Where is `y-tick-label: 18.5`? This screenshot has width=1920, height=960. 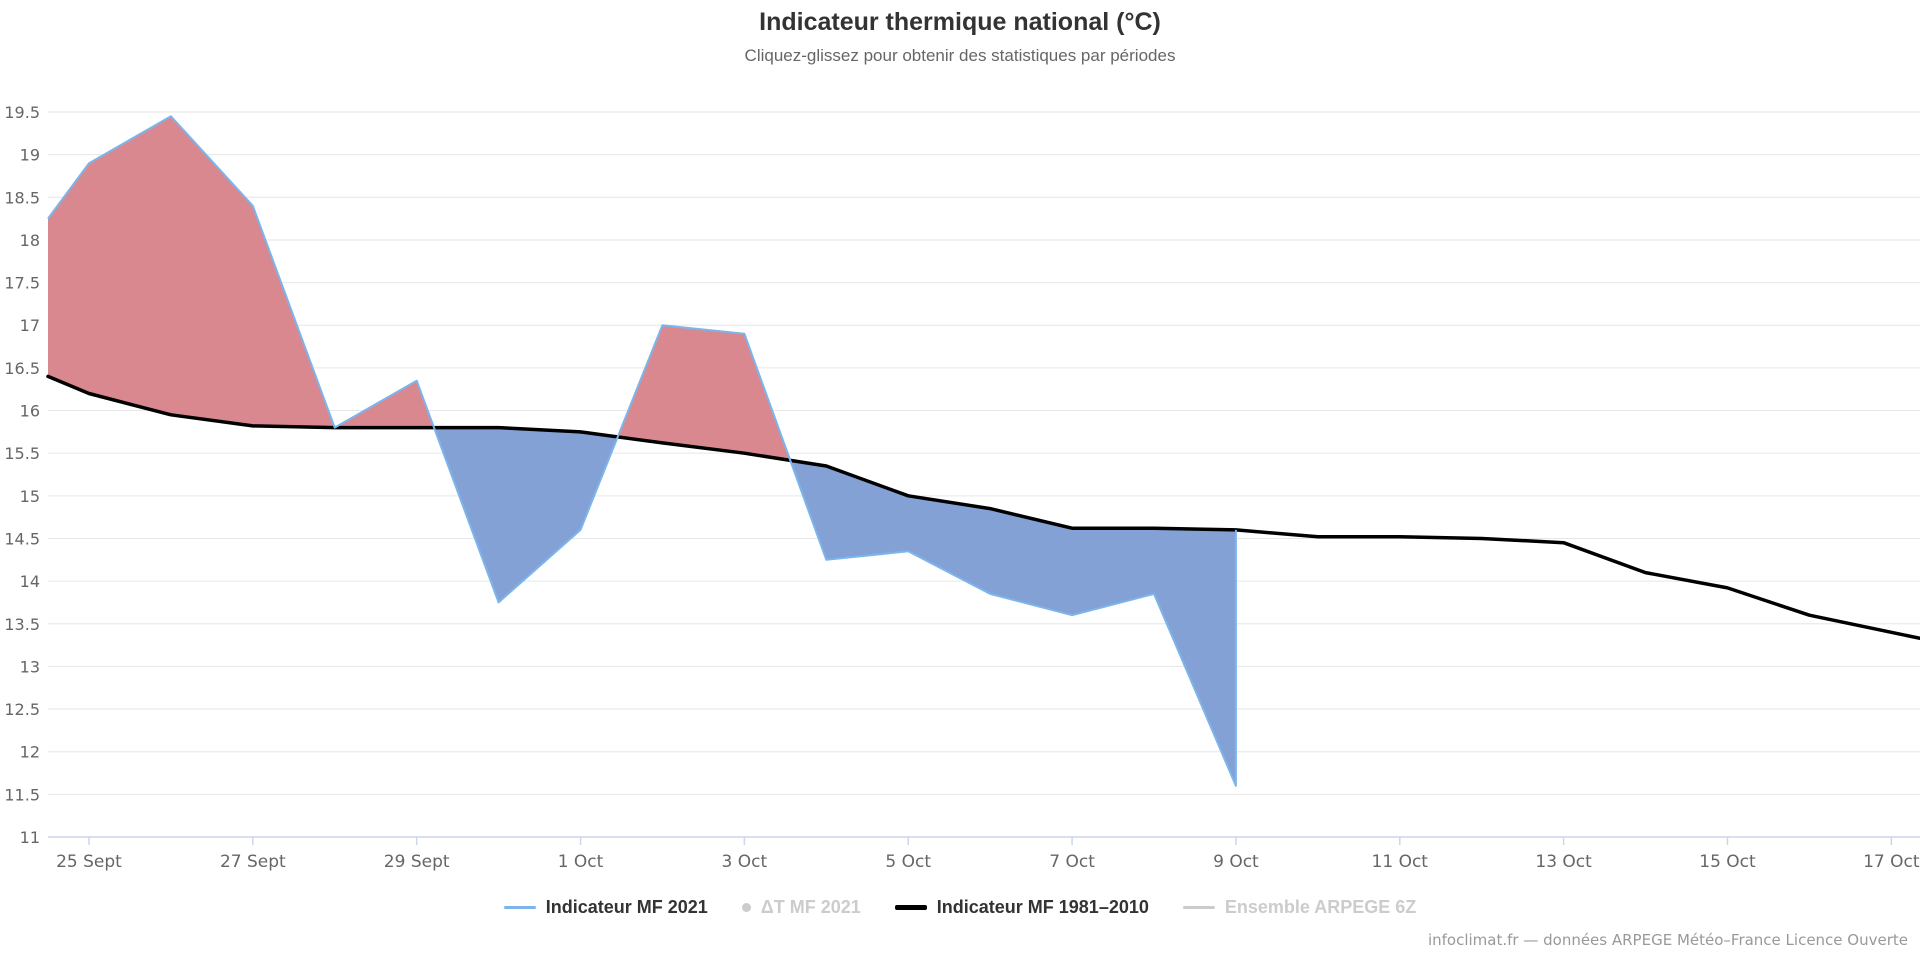 y-tick-label: 18.5 is located at coordinates (22, 197).